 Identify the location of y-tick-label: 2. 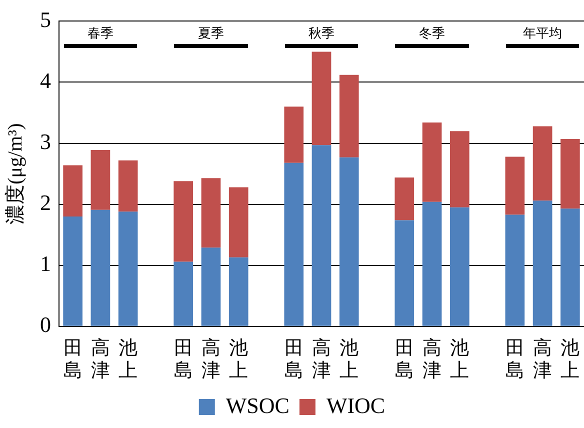
(45, 203).